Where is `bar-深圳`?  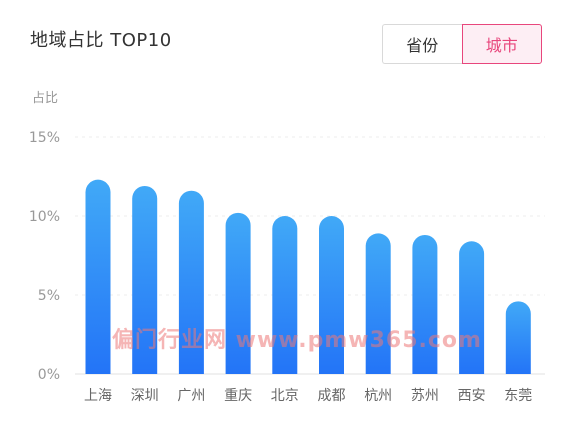 bar-深圳 is located at coordinates (145, 279).